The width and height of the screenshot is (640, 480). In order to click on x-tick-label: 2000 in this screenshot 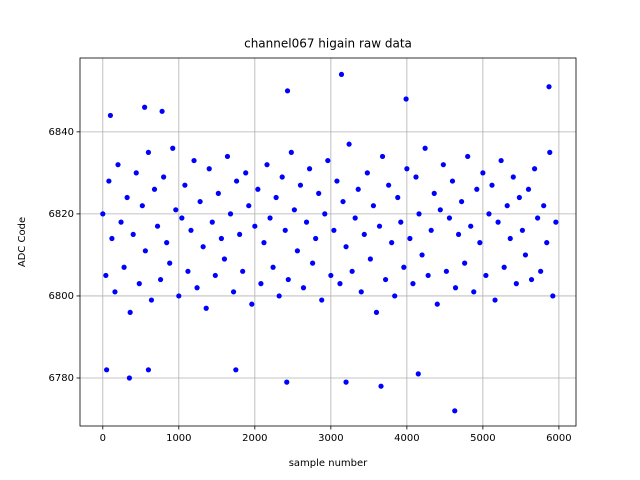, I will do `click(254, 438)`.